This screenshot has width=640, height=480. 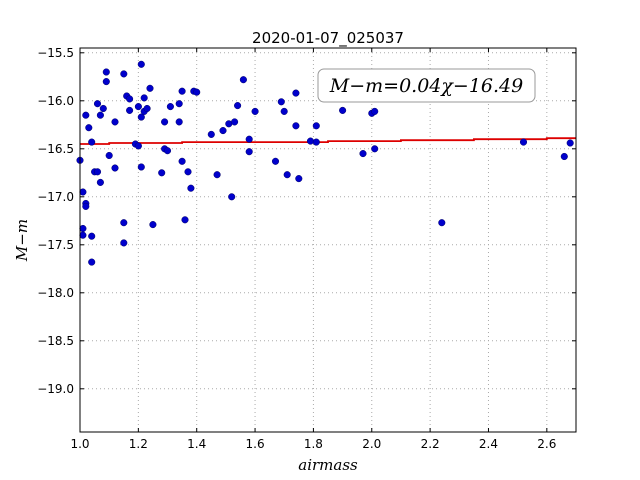 I want to click on y-tick-label: −17.5, so click(x=55, y=245).